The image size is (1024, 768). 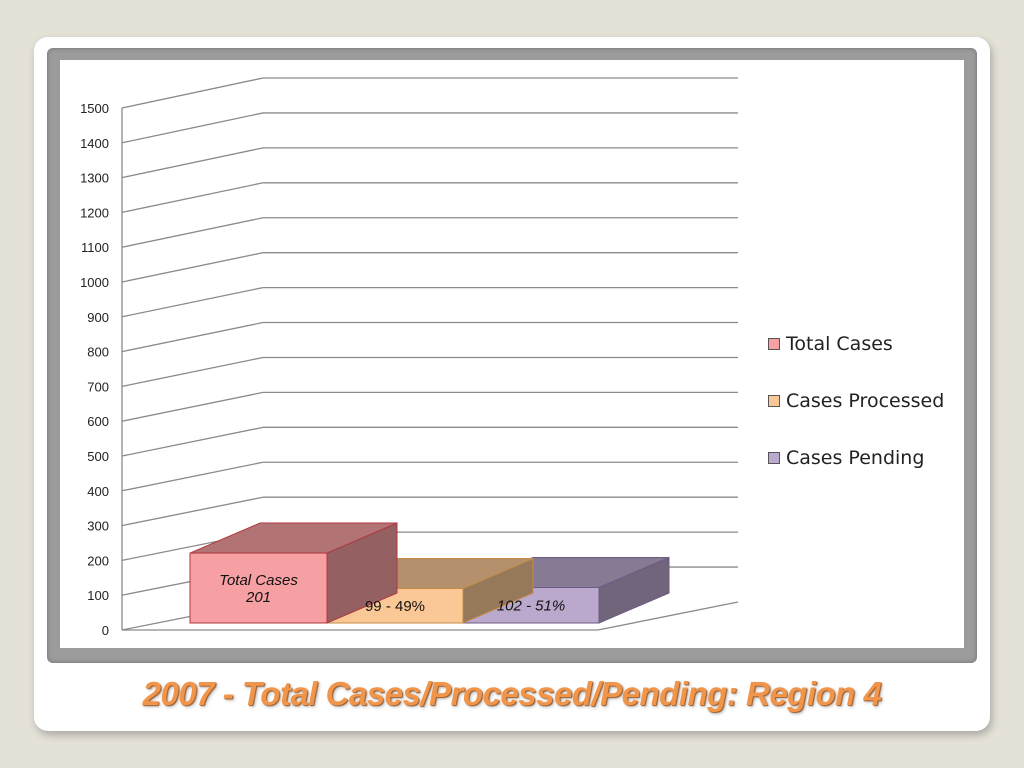 I want to click on y-tick-label: 1100, so click(x=95, y=247).